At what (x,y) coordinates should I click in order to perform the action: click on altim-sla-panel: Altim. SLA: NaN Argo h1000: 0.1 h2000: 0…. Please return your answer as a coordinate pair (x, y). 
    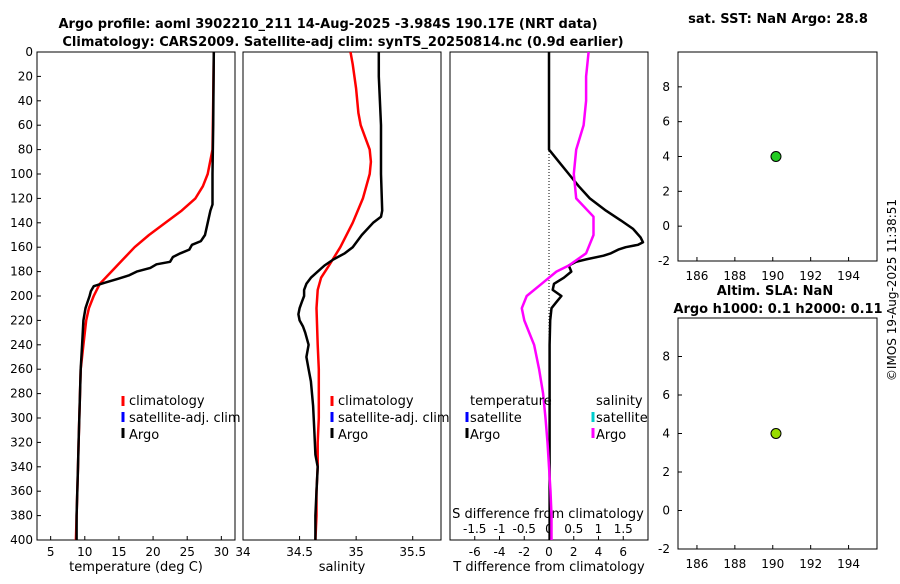
    Looking at the image, I should click on (770, 427).